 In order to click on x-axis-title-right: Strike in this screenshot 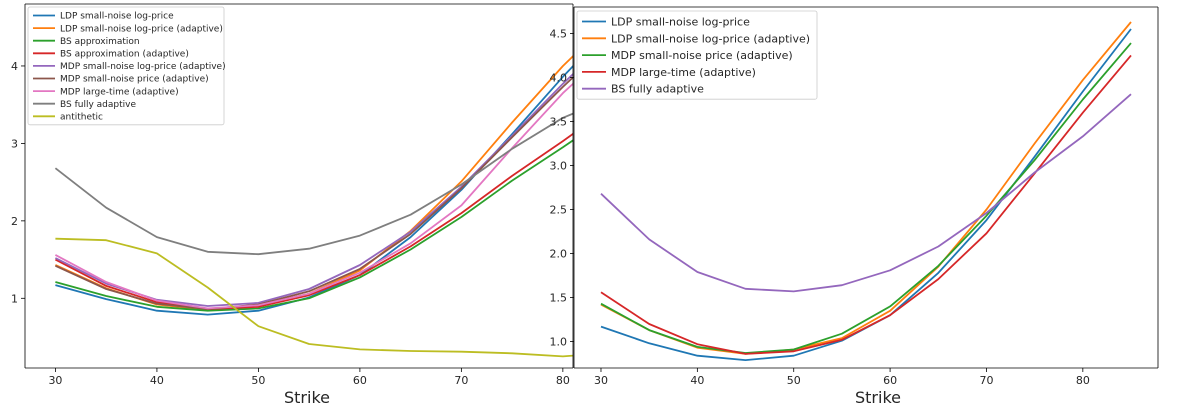, I will do `click(878, 397)`.